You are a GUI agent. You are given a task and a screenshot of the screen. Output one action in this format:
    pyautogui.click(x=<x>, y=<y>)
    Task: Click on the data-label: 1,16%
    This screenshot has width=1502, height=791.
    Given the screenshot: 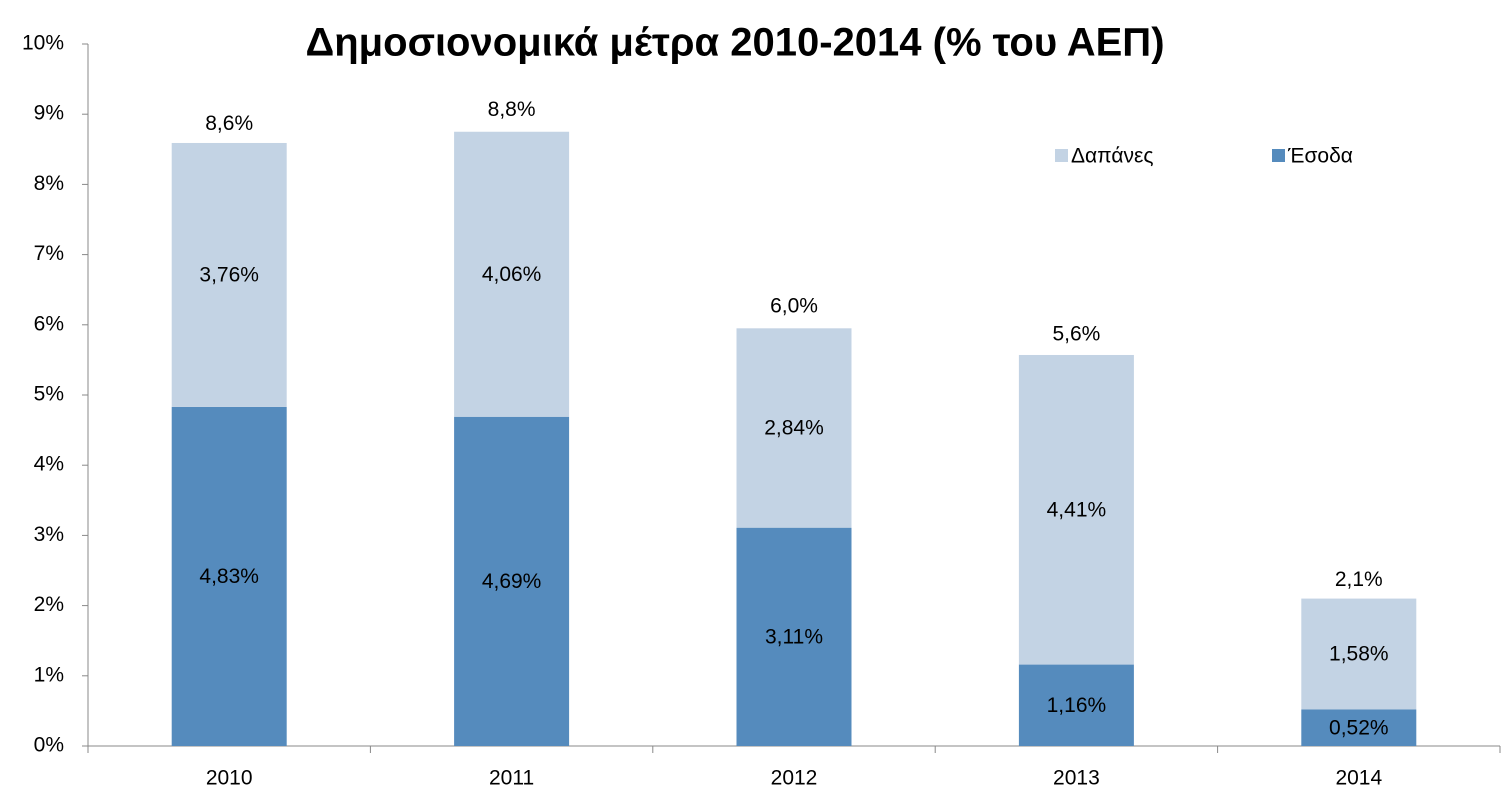 What is the action you would take?
    pyautogui.click(x=1077, y=705)
    